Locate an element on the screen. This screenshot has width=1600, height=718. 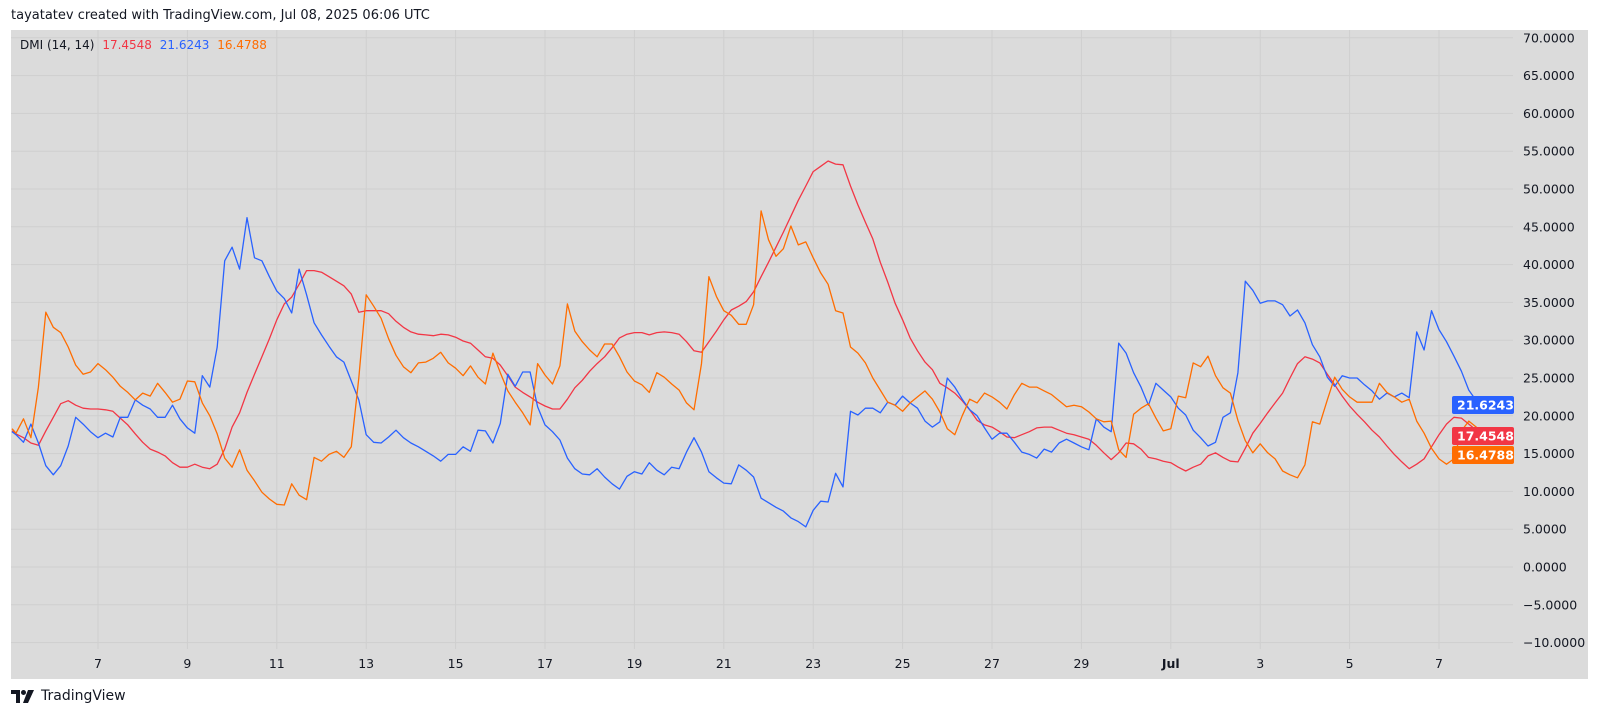
x-tick-label: Jul is located at coordinates (1170, 663).